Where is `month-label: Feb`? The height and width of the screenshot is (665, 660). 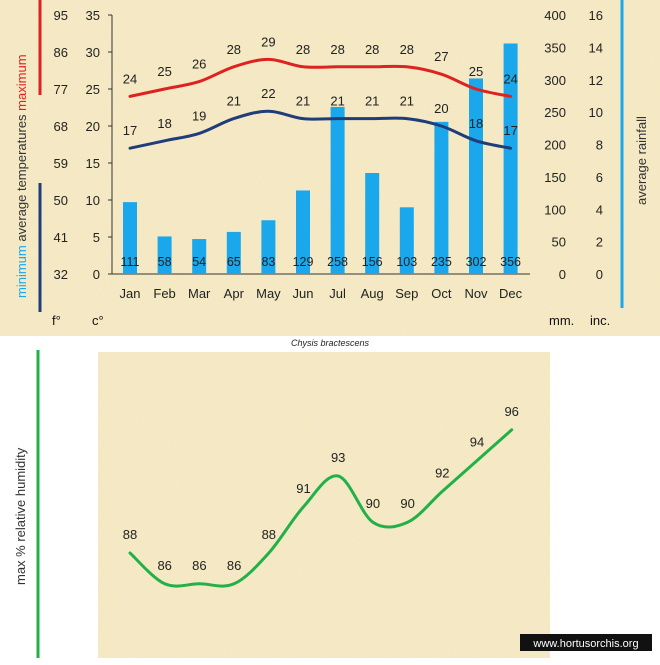
month-label: Feb is located at coordinates (164, 293).